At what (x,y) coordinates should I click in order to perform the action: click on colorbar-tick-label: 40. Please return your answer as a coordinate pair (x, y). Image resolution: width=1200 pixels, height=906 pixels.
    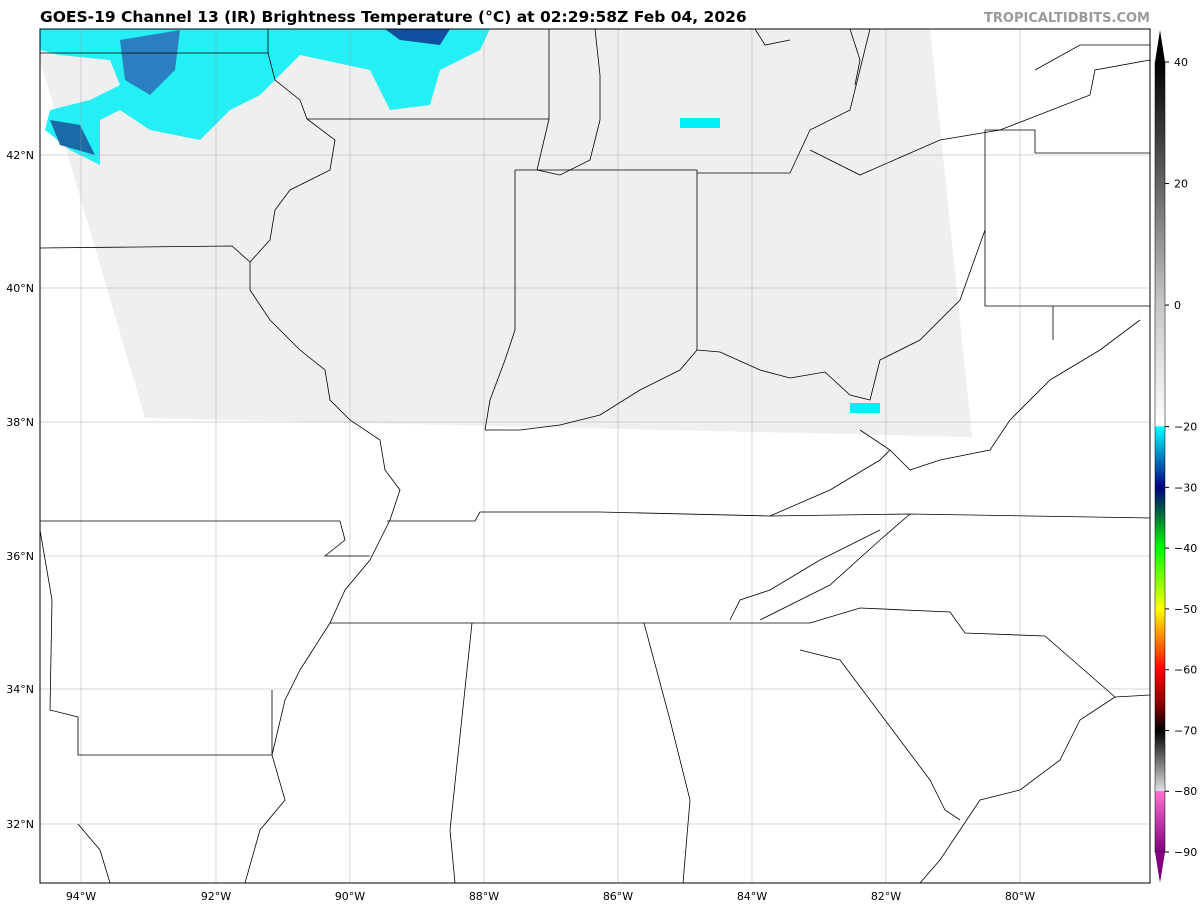
    Looking at the image, I should click on (1181, 62).